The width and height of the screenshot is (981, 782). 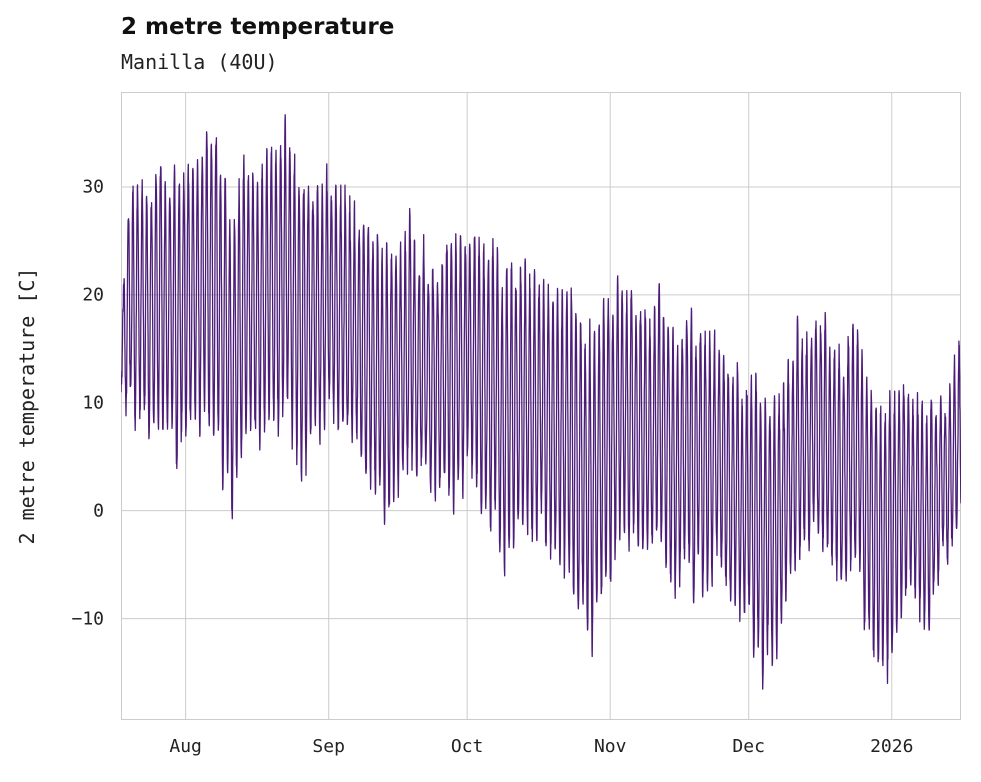 I want to click on x-axis-tick-labels: Aug Sep Oct Nov Dec 2026, so click(x=541, y=749).